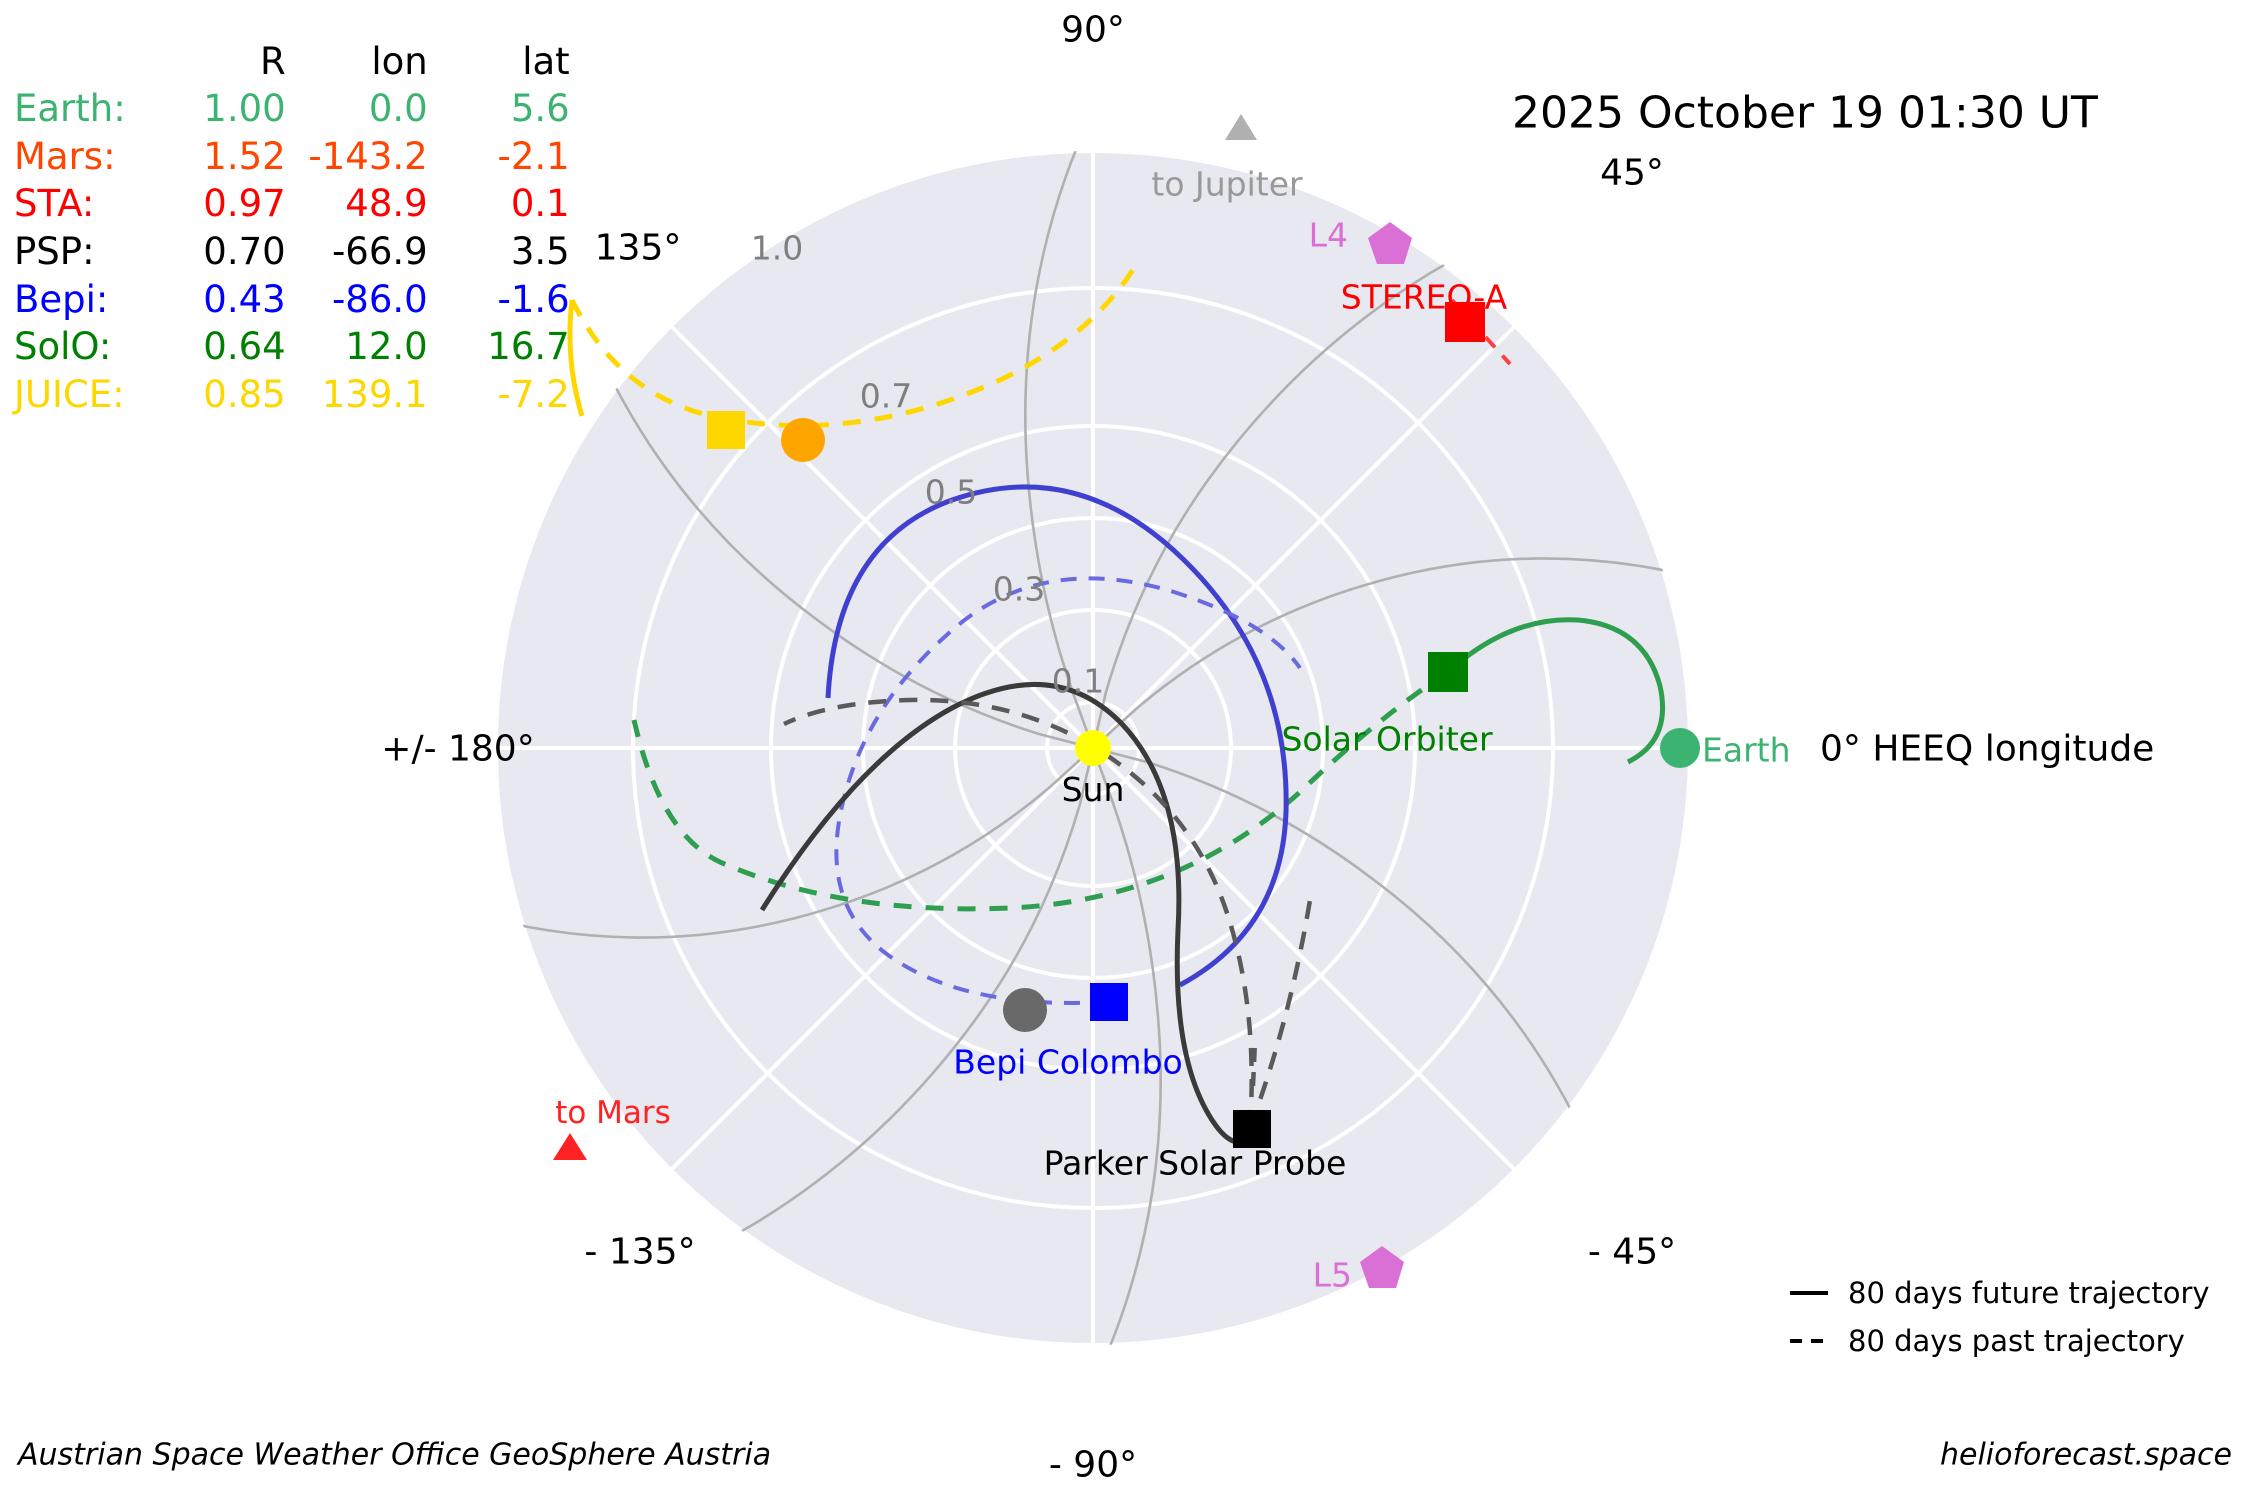 This screenshot has height=1500, width=2250. I want to click on angle-label-minus-90: - 90°, so click(1093, 1465).